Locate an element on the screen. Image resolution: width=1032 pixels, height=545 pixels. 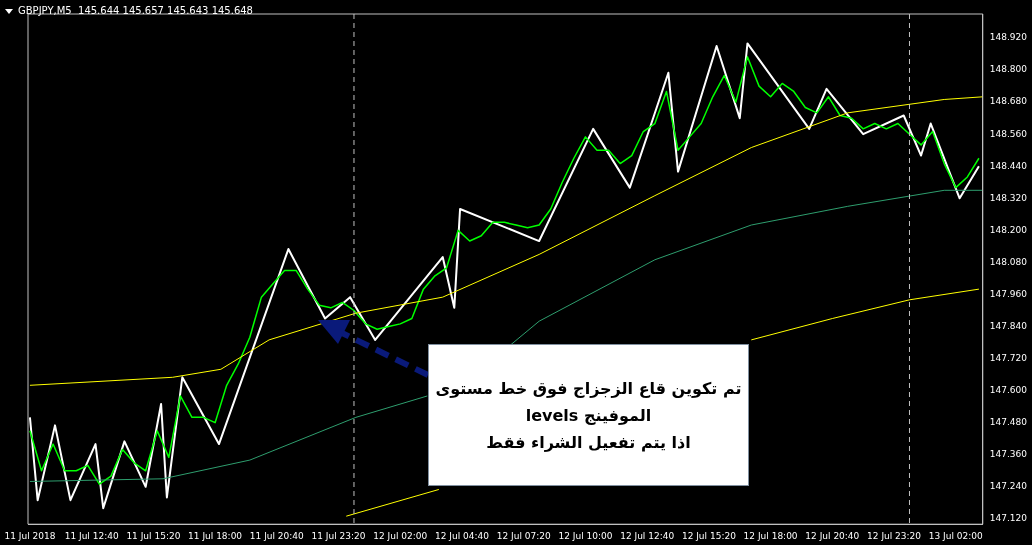
y-tick-label: 147.240 is located at coordinates (1008, 486).